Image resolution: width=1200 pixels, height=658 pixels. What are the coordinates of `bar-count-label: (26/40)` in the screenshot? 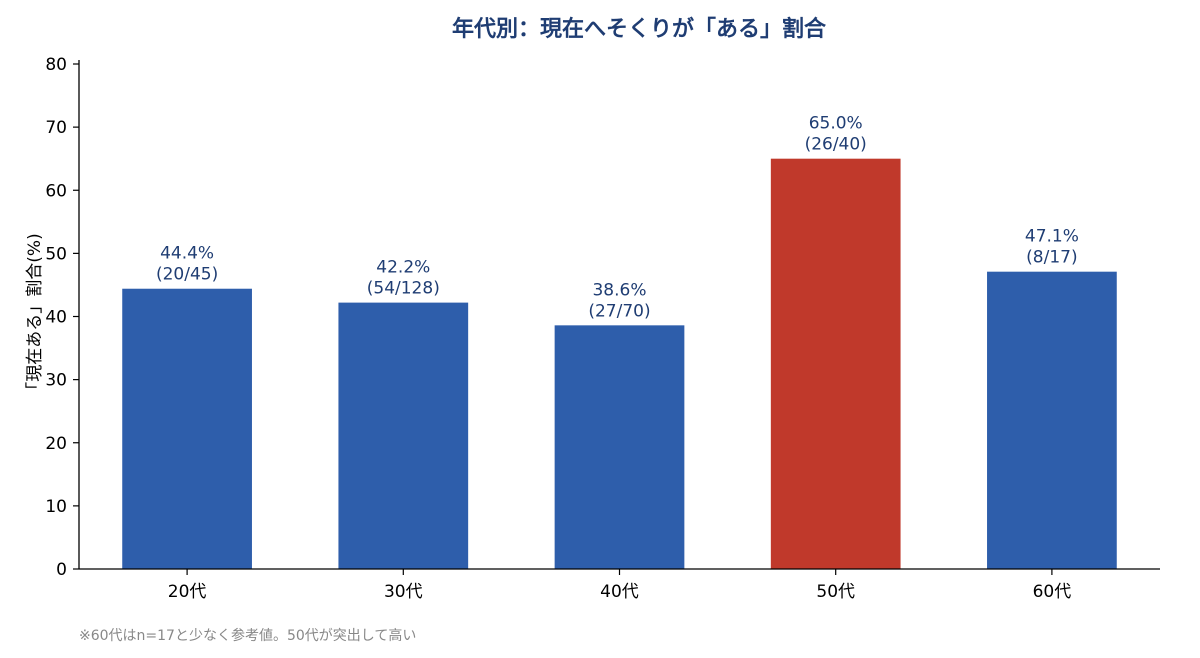 It's located at (836, 145).